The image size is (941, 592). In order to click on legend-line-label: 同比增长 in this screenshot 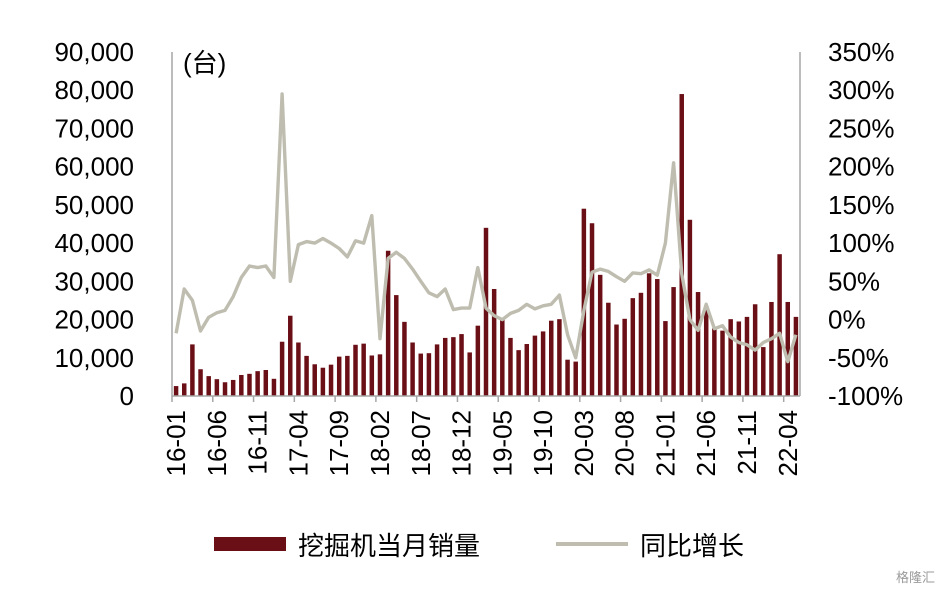, I will do `click(692, 546)`.